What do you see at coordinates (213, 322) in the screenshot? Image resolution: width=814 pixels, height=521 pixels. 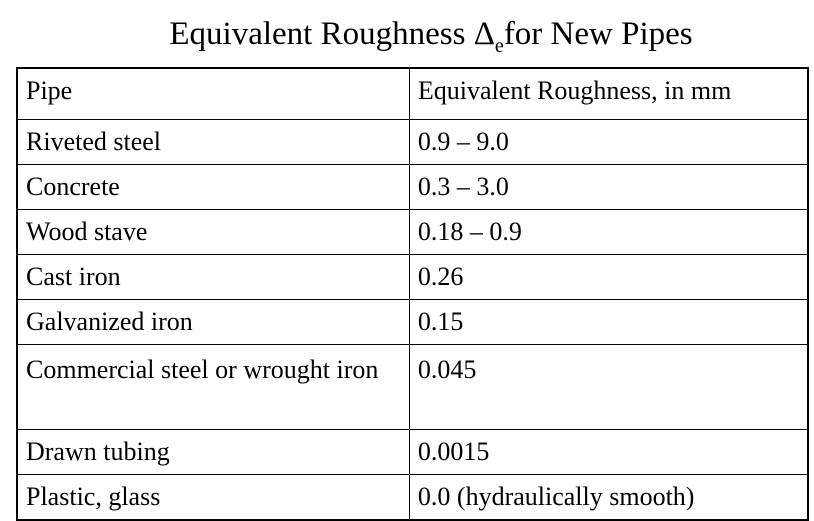 I see `cell-pipe: Galvanized iron` at bounding box center [213, 322].